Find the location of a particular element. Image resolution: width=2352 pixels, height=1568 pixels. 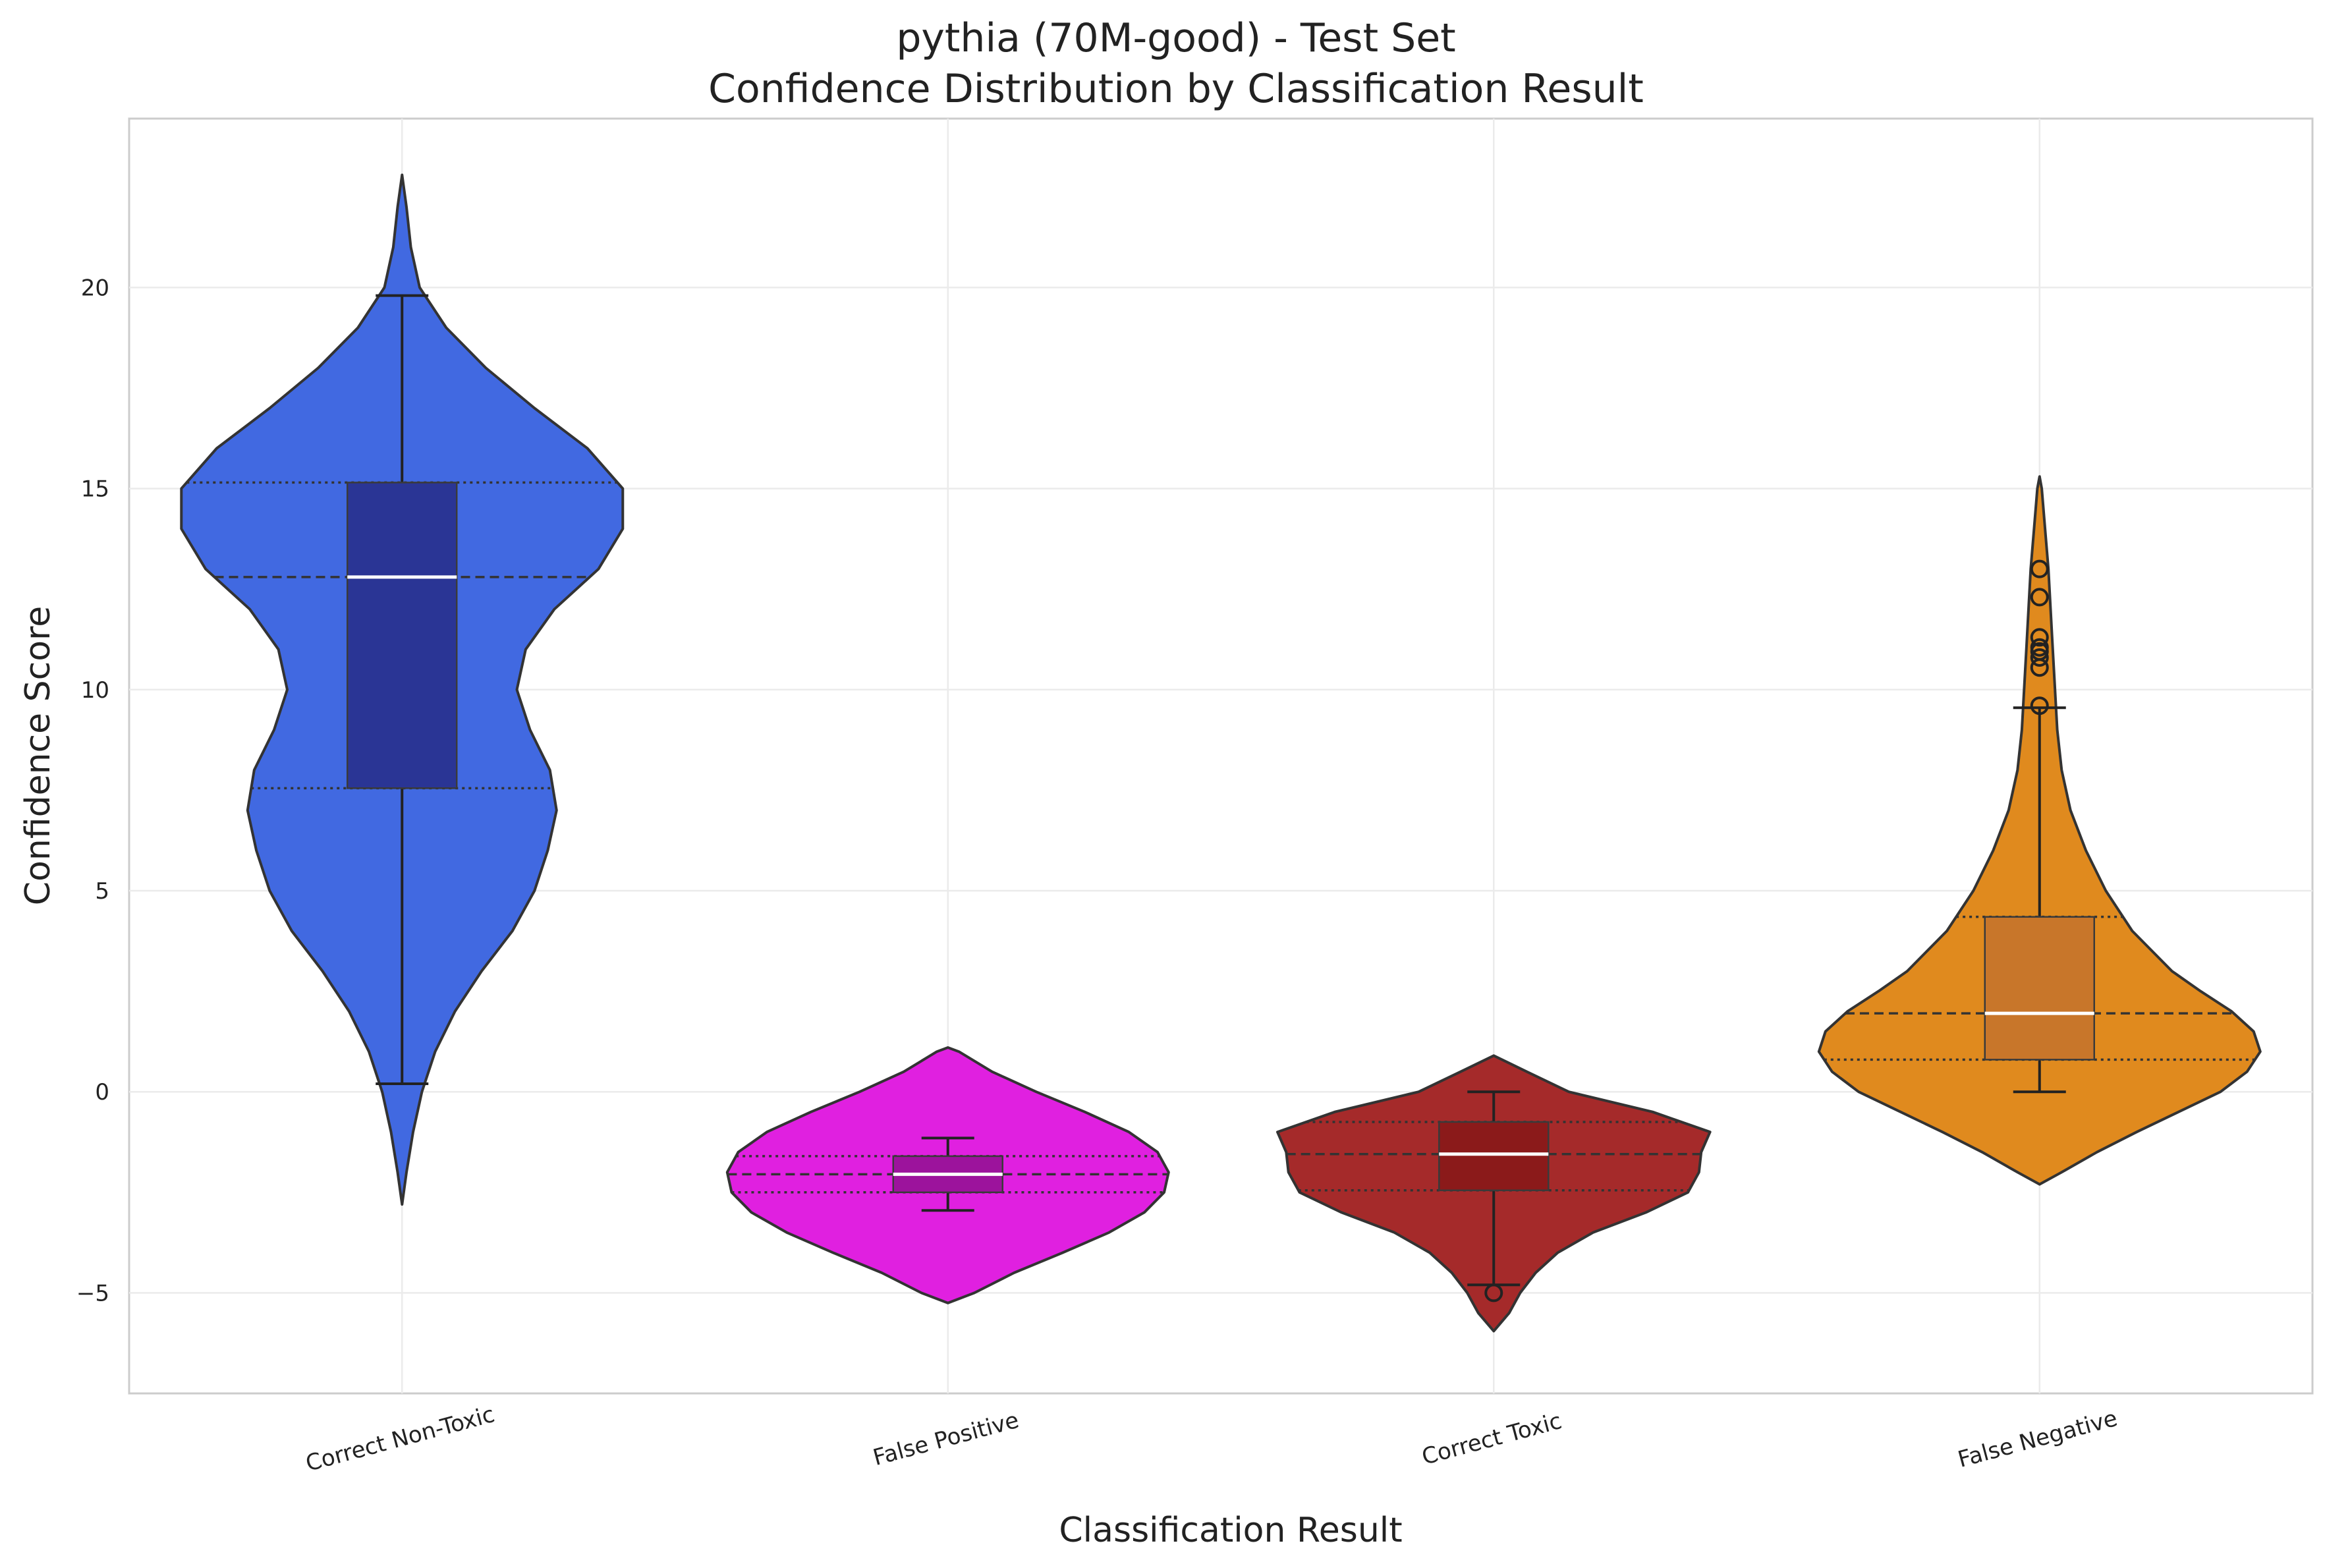

x-tick-label: Correct Toxic is located at coordinates (1492, 1439).